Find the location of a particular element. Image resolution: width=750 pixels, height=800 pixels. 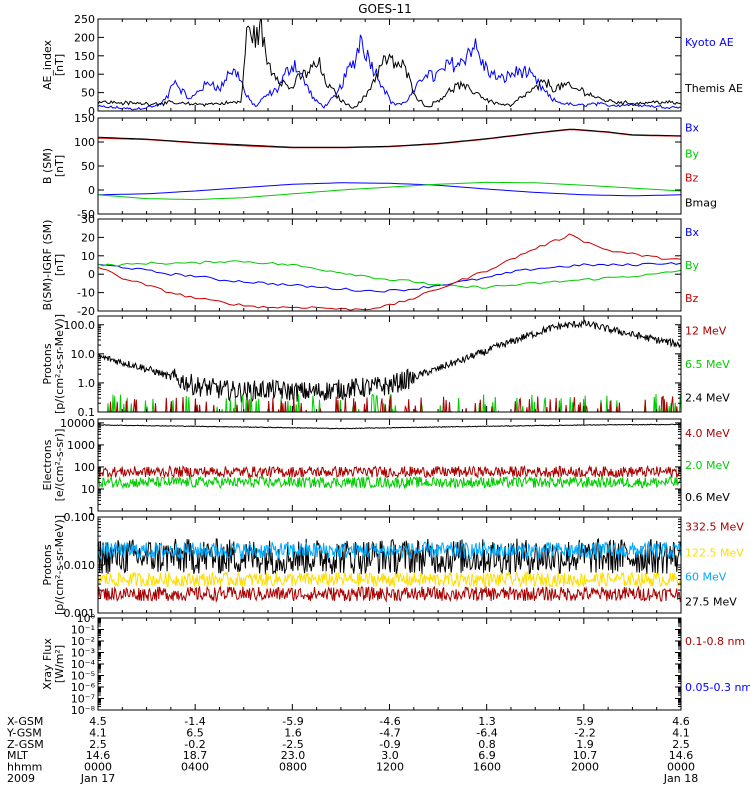

y-tick-label: 1000 is located at coordinates (81, 445).